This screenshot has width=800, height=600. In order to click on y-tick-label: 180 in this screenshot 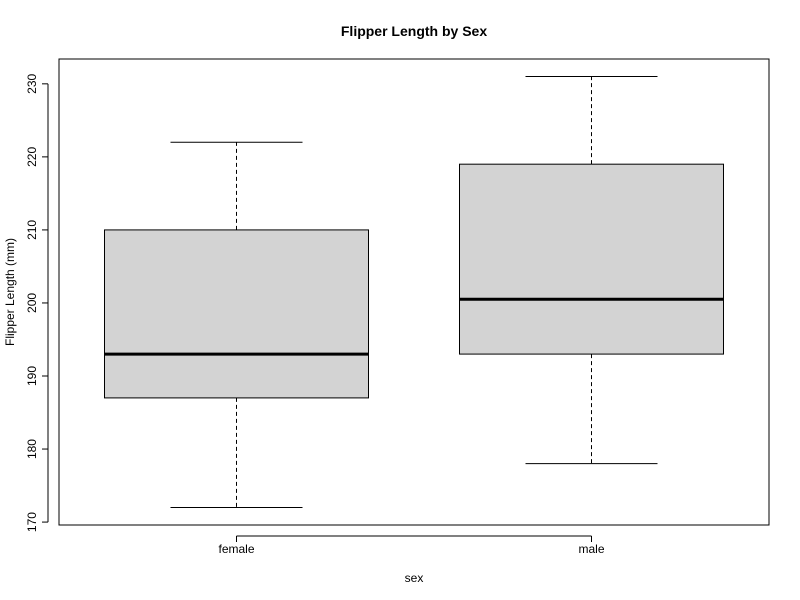, I will do `click(32, 449)`.